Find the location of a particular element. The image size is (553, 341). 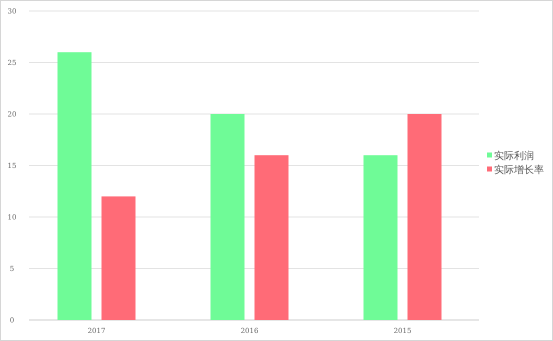

legend-label: 实际增长率 is located at coordinates (519, 170).